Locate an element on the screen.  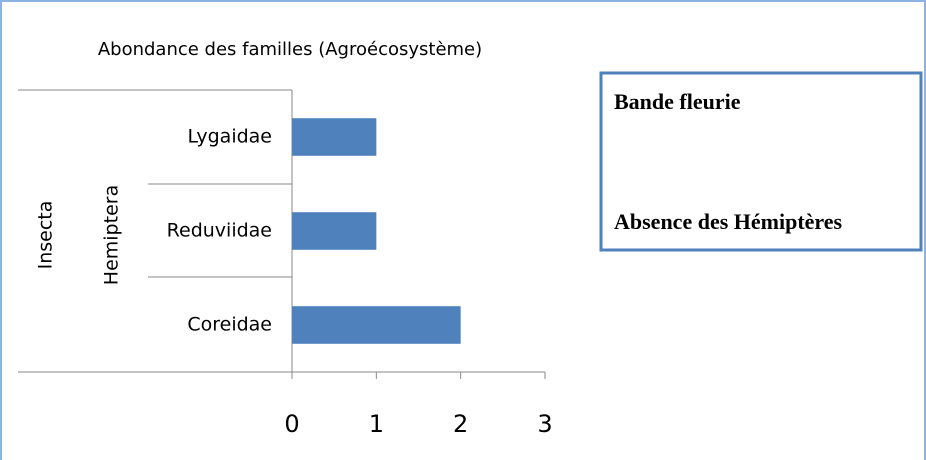
chart-title: Abondance des familles (Agroécosystème) is located at coordinates (290, 49).